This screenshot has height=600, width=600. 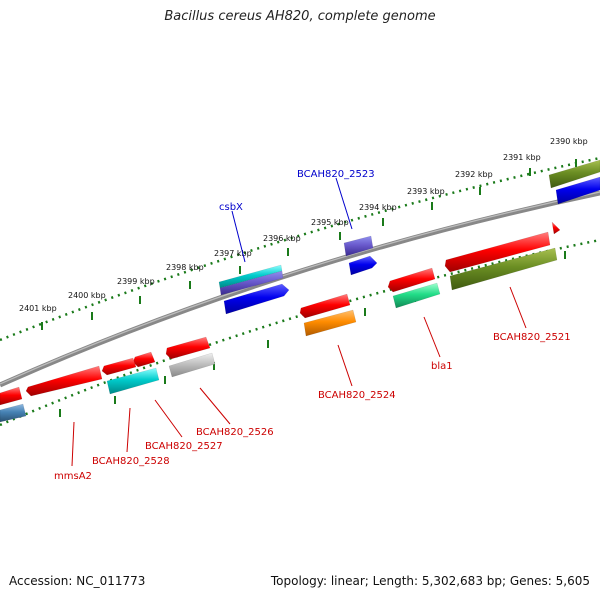 I want to click on tick-label: 2399 kbp, so click(x=136, y=281).